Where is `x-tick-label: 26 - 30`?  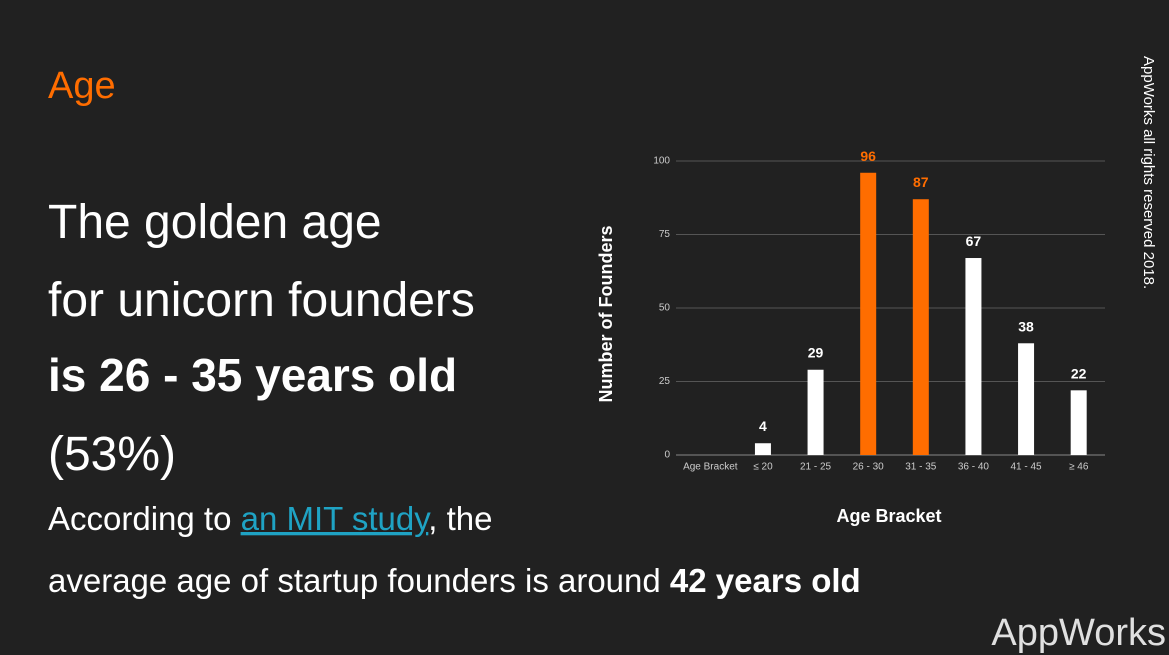
x-tick-label: 26 - 30 is located at coordinates (869, 467).